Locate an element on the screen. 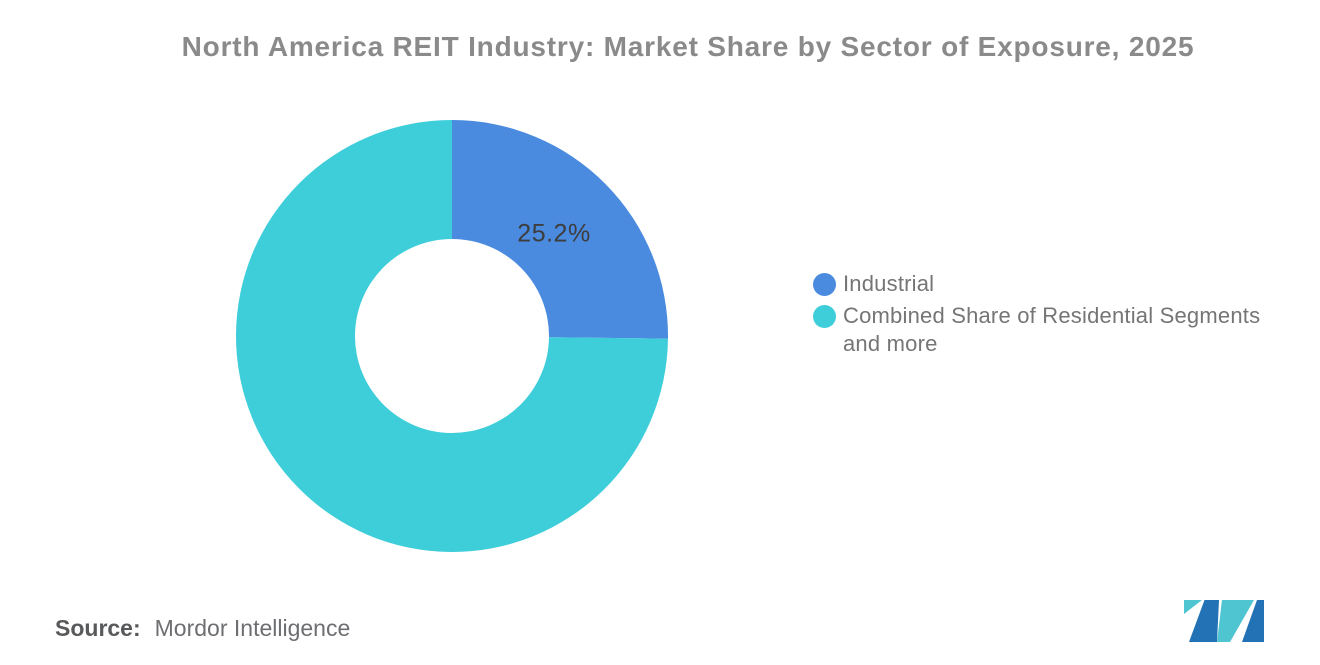  source-value: Mordor Intelligence is located at coordinates (252, 628).